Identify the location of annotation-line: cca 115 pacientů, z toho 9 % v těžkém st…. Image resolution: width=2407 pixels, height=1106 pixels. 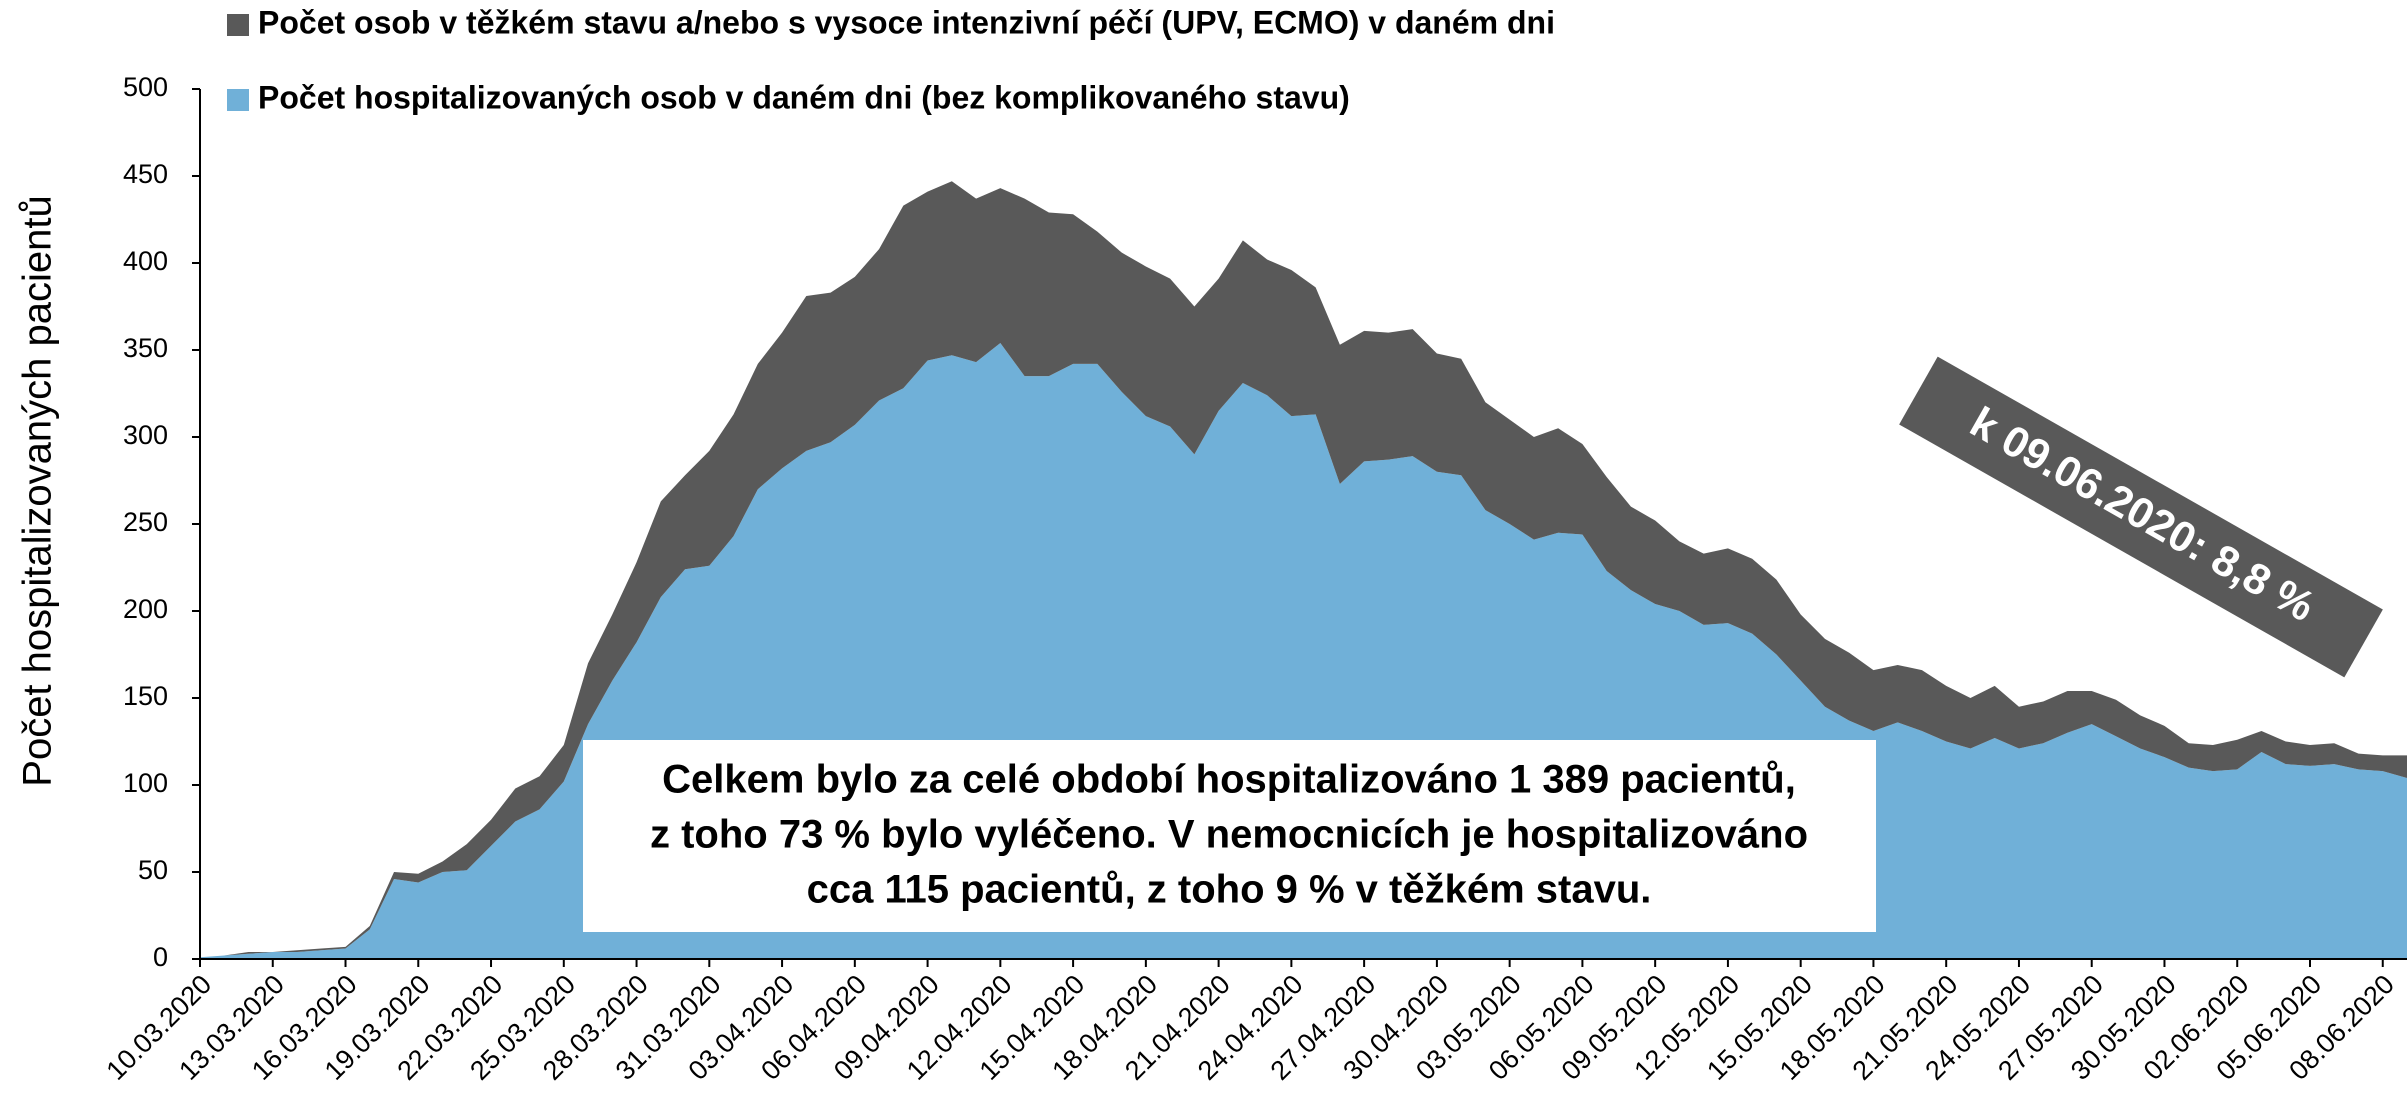
(1229, 890).